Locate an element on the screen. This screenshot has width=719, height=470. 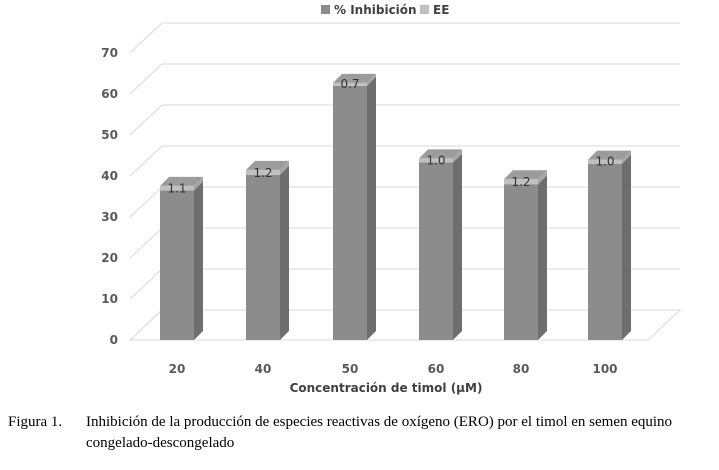
data-label: 1.1 is located at coordinates (176, 188).